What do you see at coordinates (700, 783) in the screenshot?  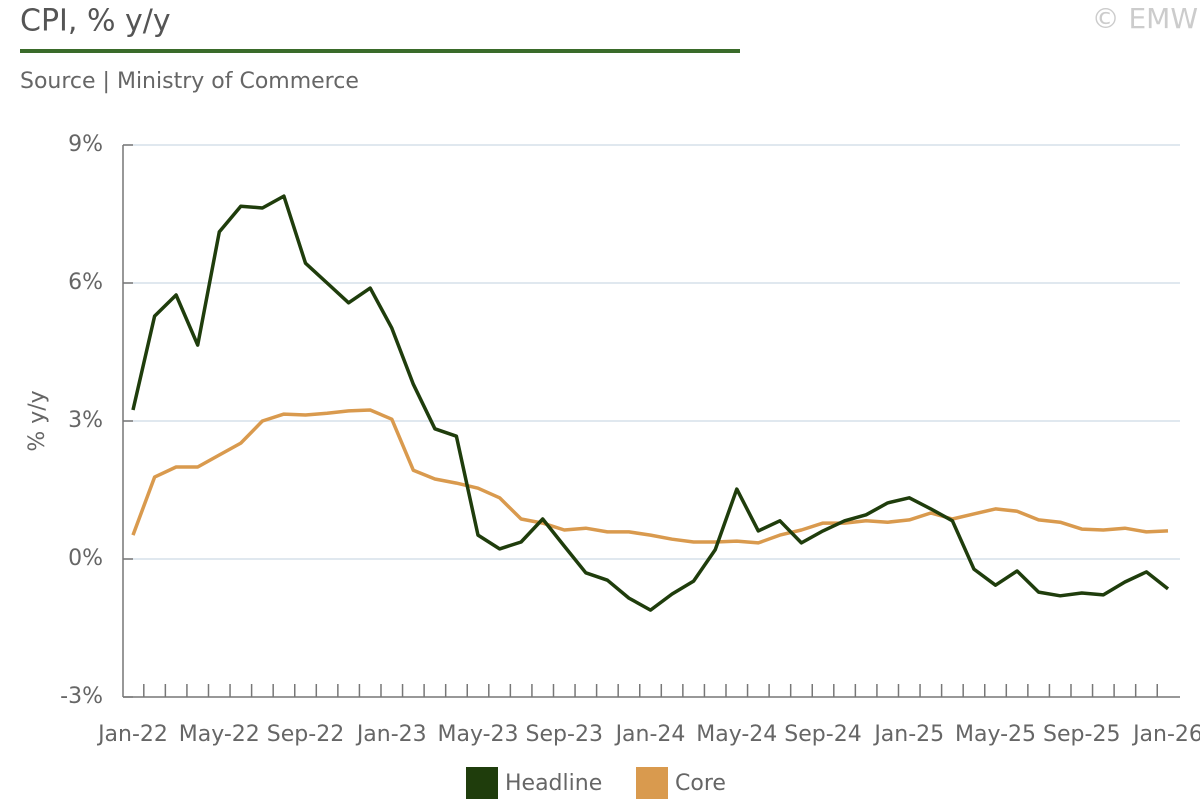 I see `legend-label: Core` at bounding box center [700, 783].